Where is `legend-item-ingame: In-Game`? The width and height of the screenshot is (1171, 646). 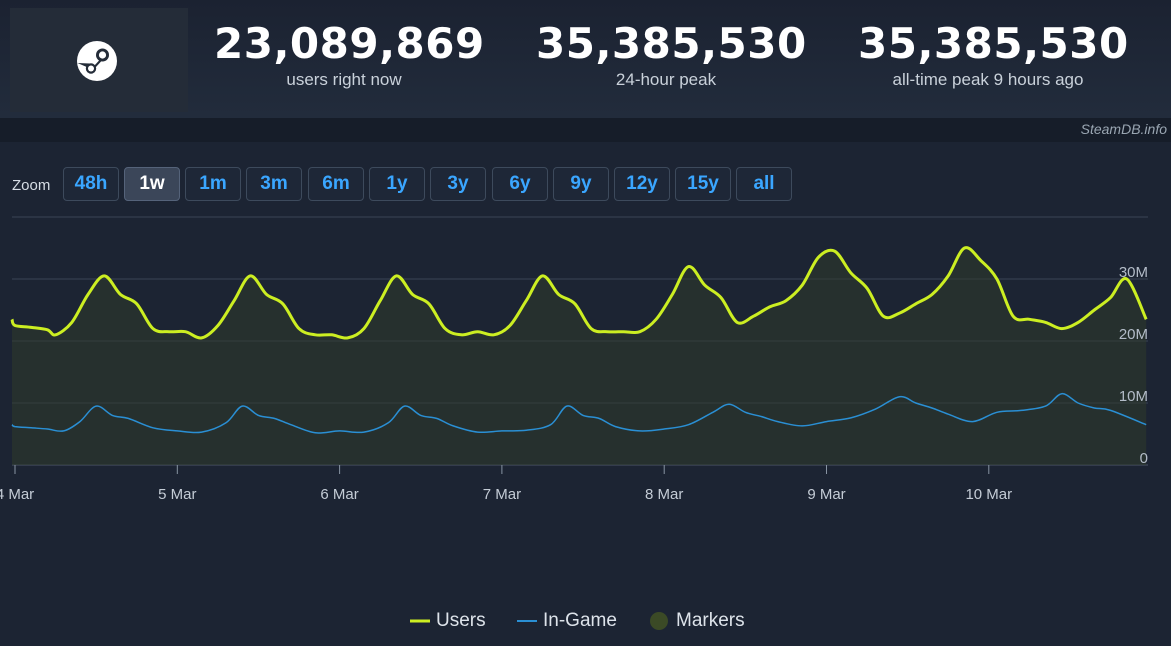
legend-item-ingame: In-Game is located at coordinates (567, 621).